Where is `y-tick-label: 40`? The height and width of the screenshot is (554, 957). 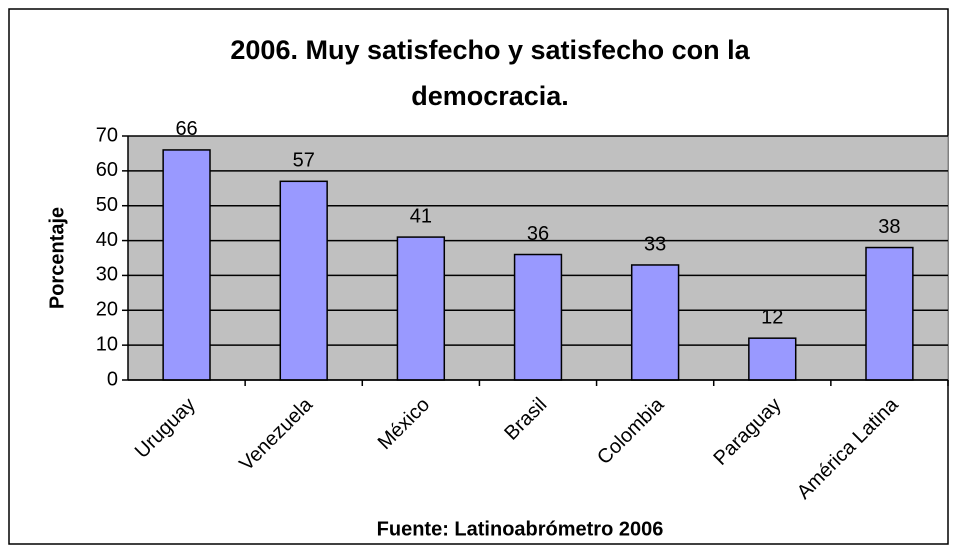
y-tick-label: 40 is located at coordinates (107, 240).